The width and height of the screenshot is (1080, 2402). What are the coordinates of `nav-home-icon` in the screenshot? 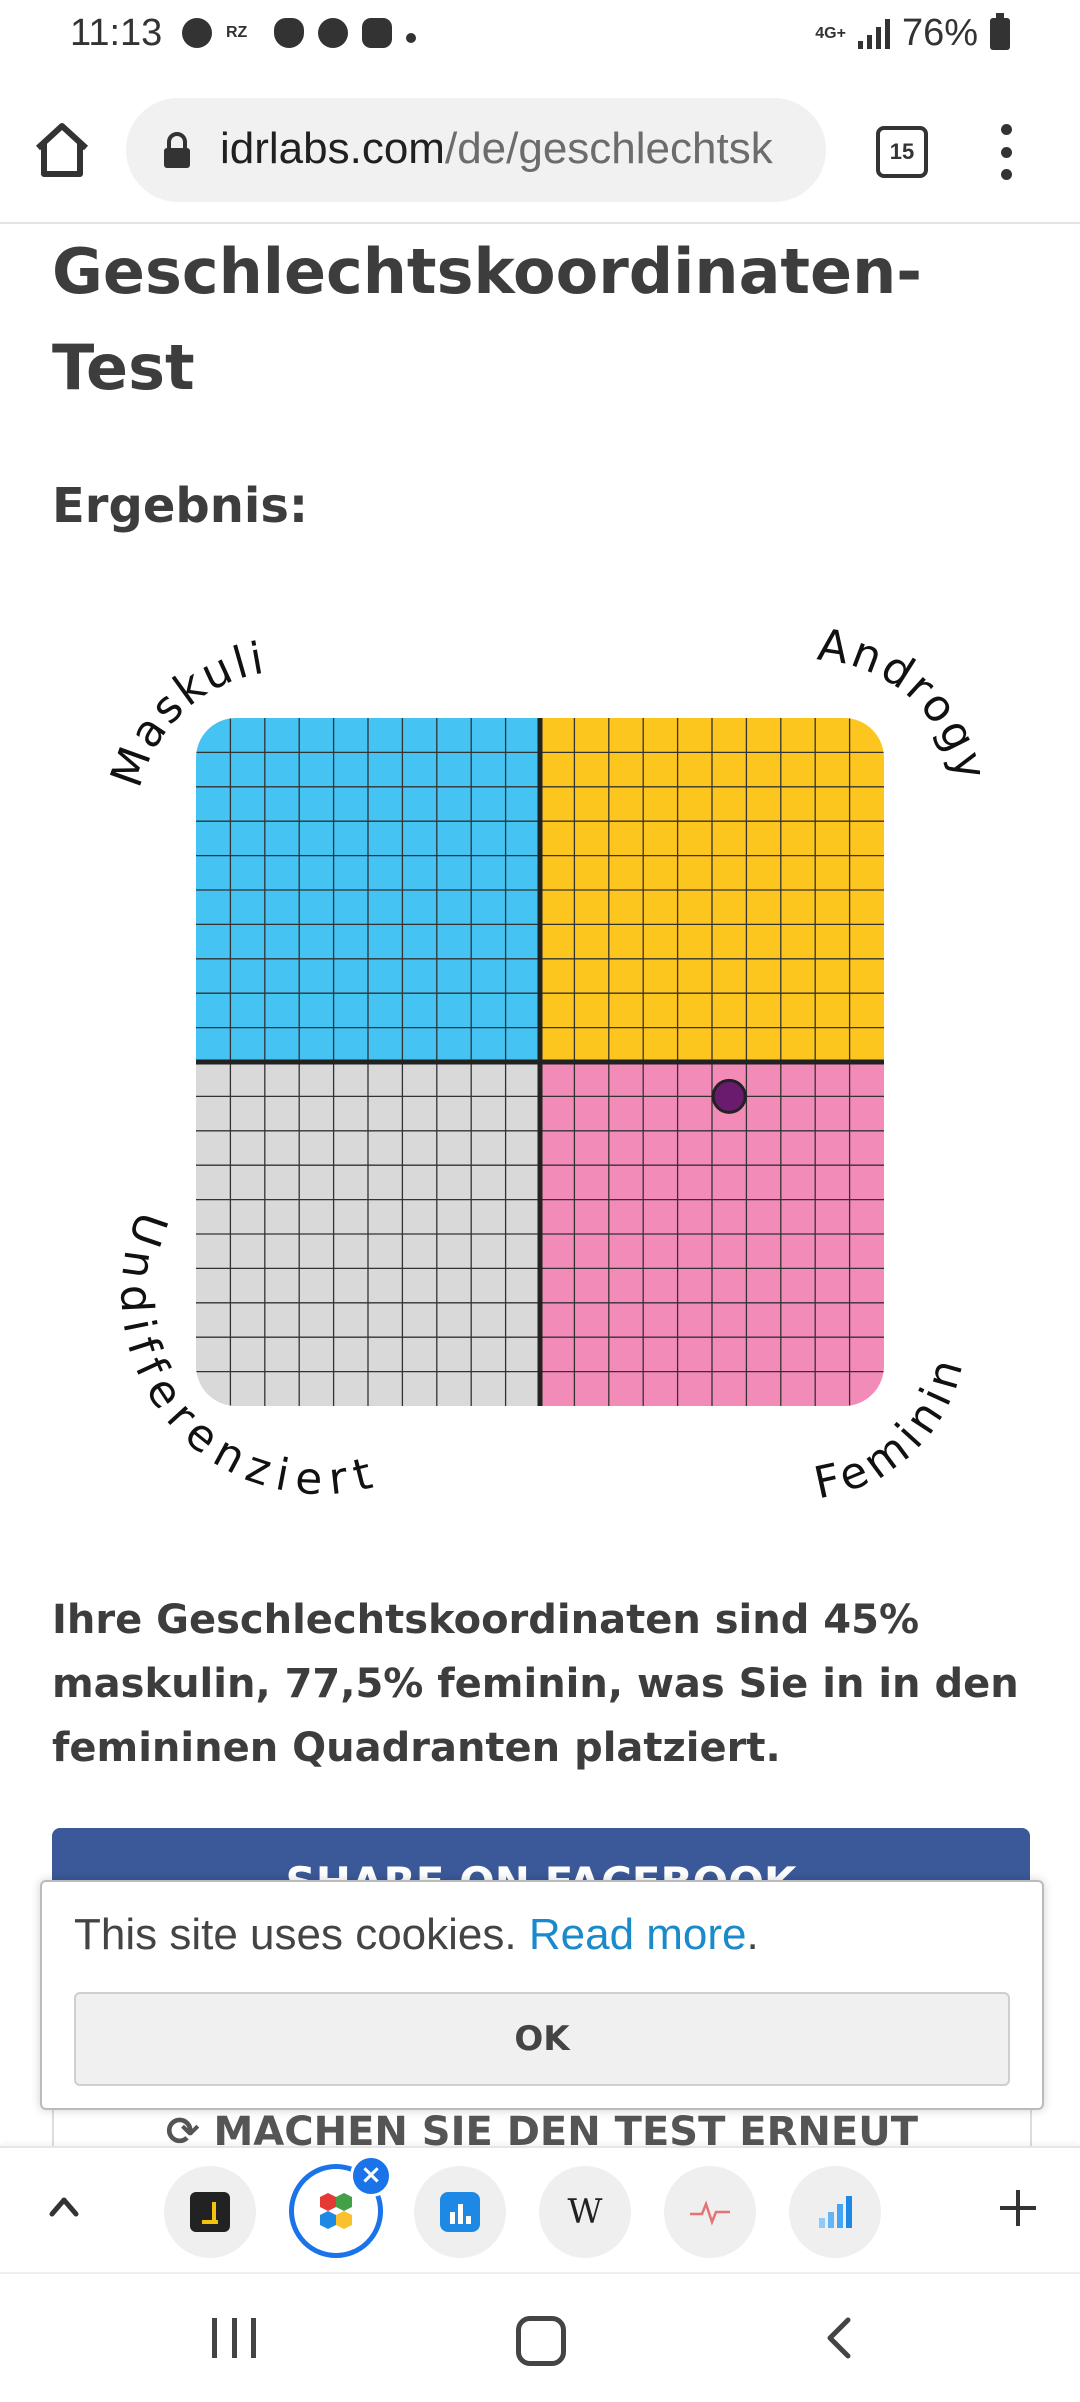 It's located at (541, 2341).